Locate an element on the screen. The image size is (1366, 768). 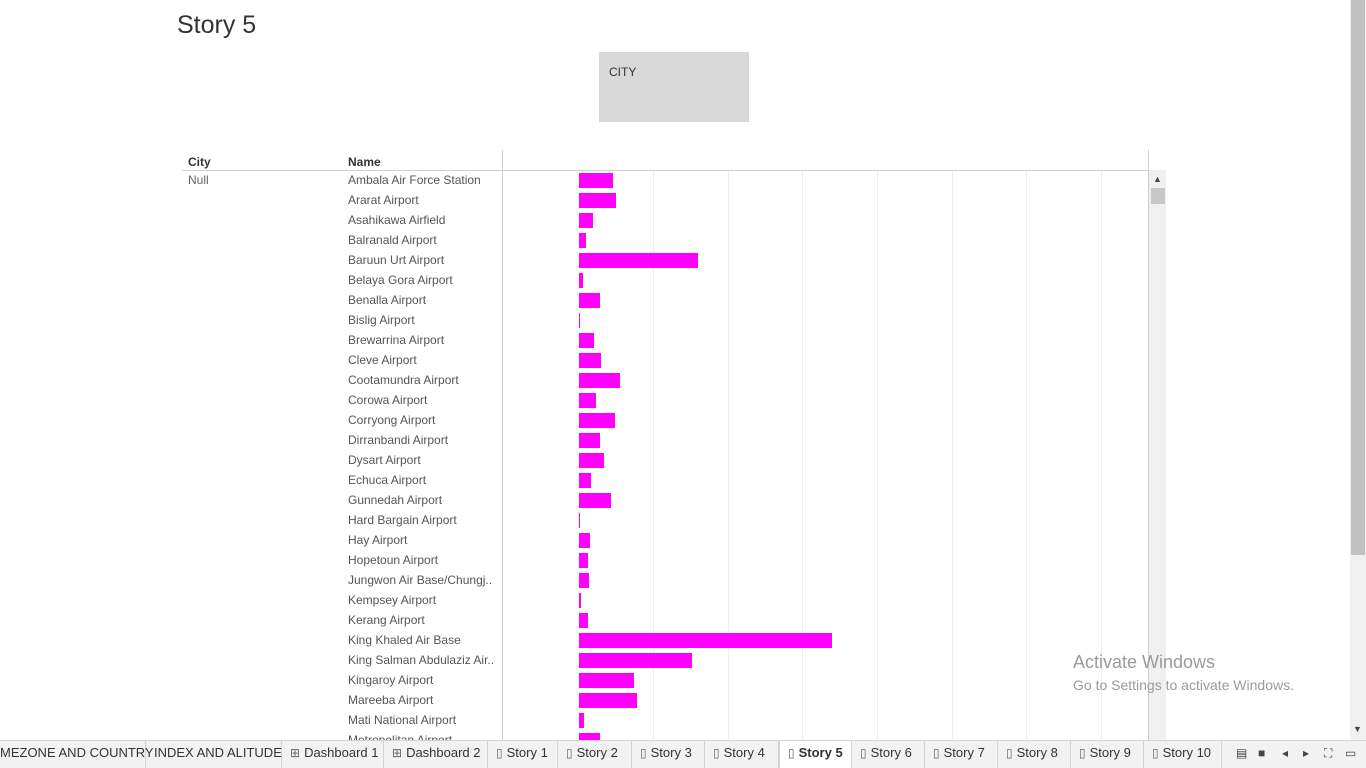
sheet-tab: ▯ Story 7 is located at coordinates (961, 754).